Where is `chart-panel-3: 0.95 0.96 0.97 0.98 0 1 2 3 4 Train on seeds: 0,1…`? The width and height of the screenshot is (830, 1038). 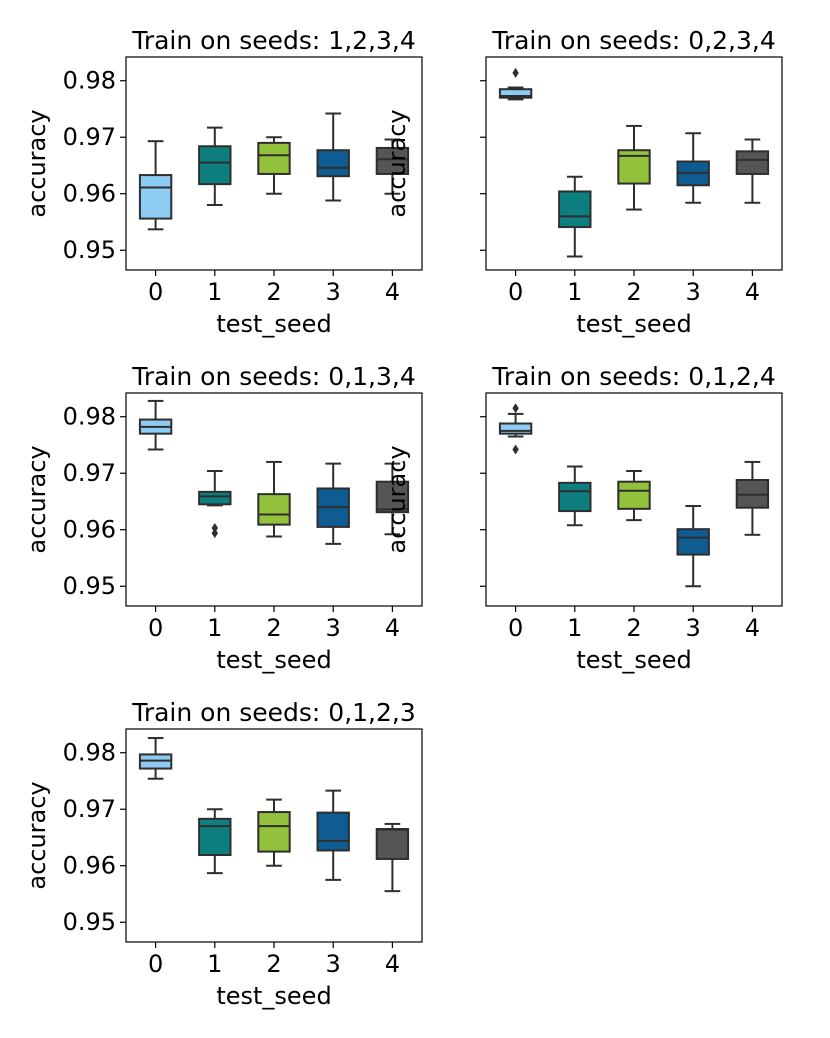
chart-panel-3: 0.95 0.96 0.97 0.98 0 1 2 3 4 Train on seeds: 0,1… is located at coordinates (223, 518).